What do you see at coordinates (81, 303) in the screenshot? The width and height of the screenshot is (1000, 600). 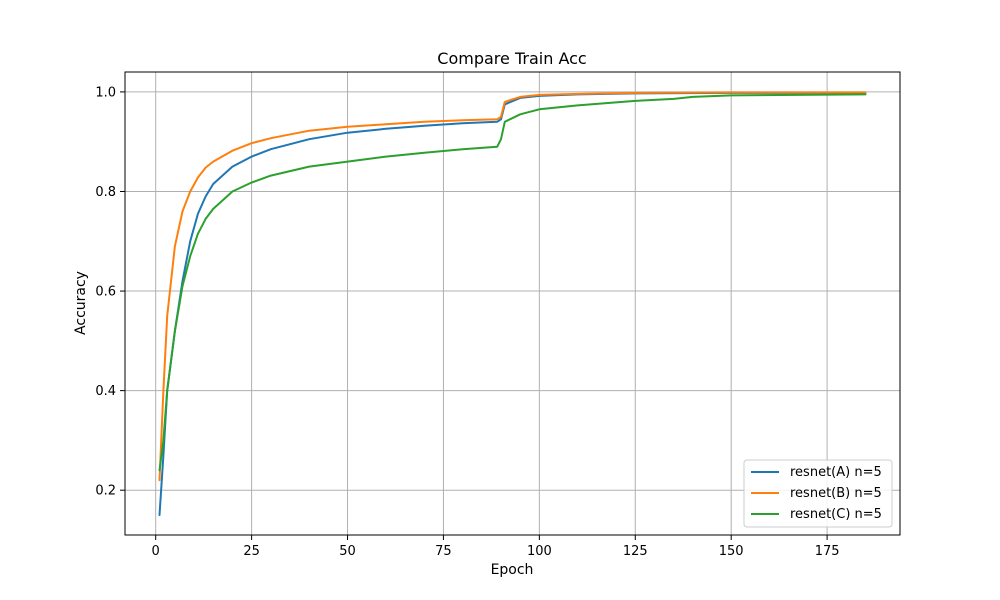 I see `y-axis-label: Accuracy` at bounding box center [81, 303].